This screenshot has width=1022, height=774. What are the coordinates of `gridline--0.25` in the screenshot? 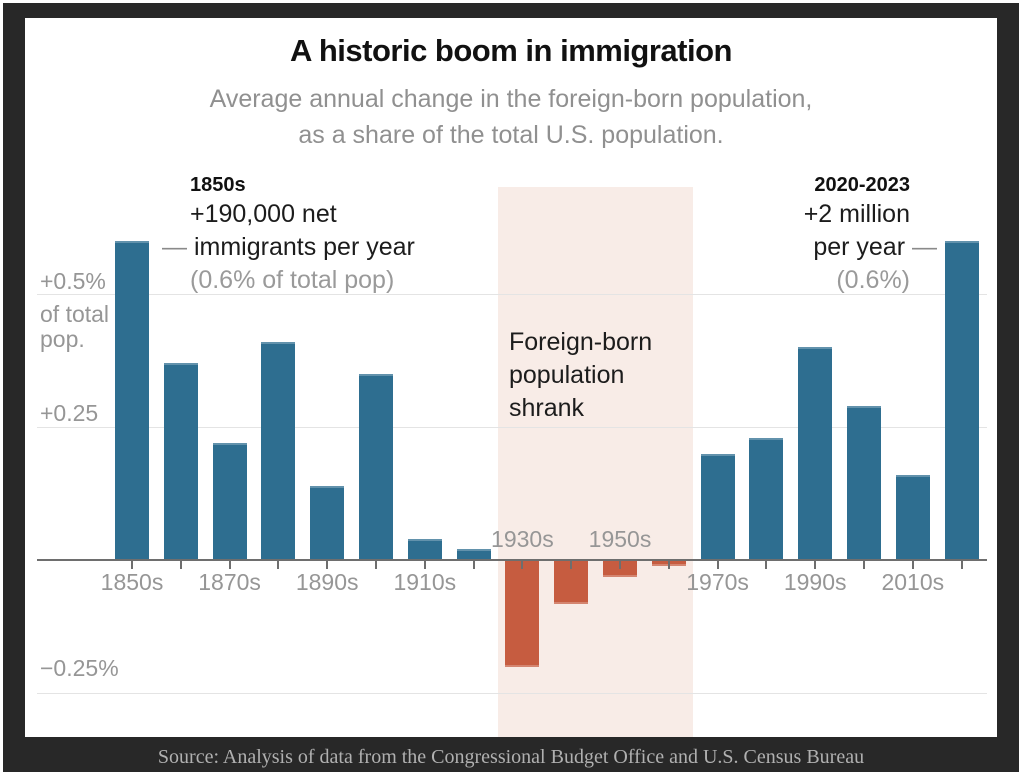 It's located at (512, 693).